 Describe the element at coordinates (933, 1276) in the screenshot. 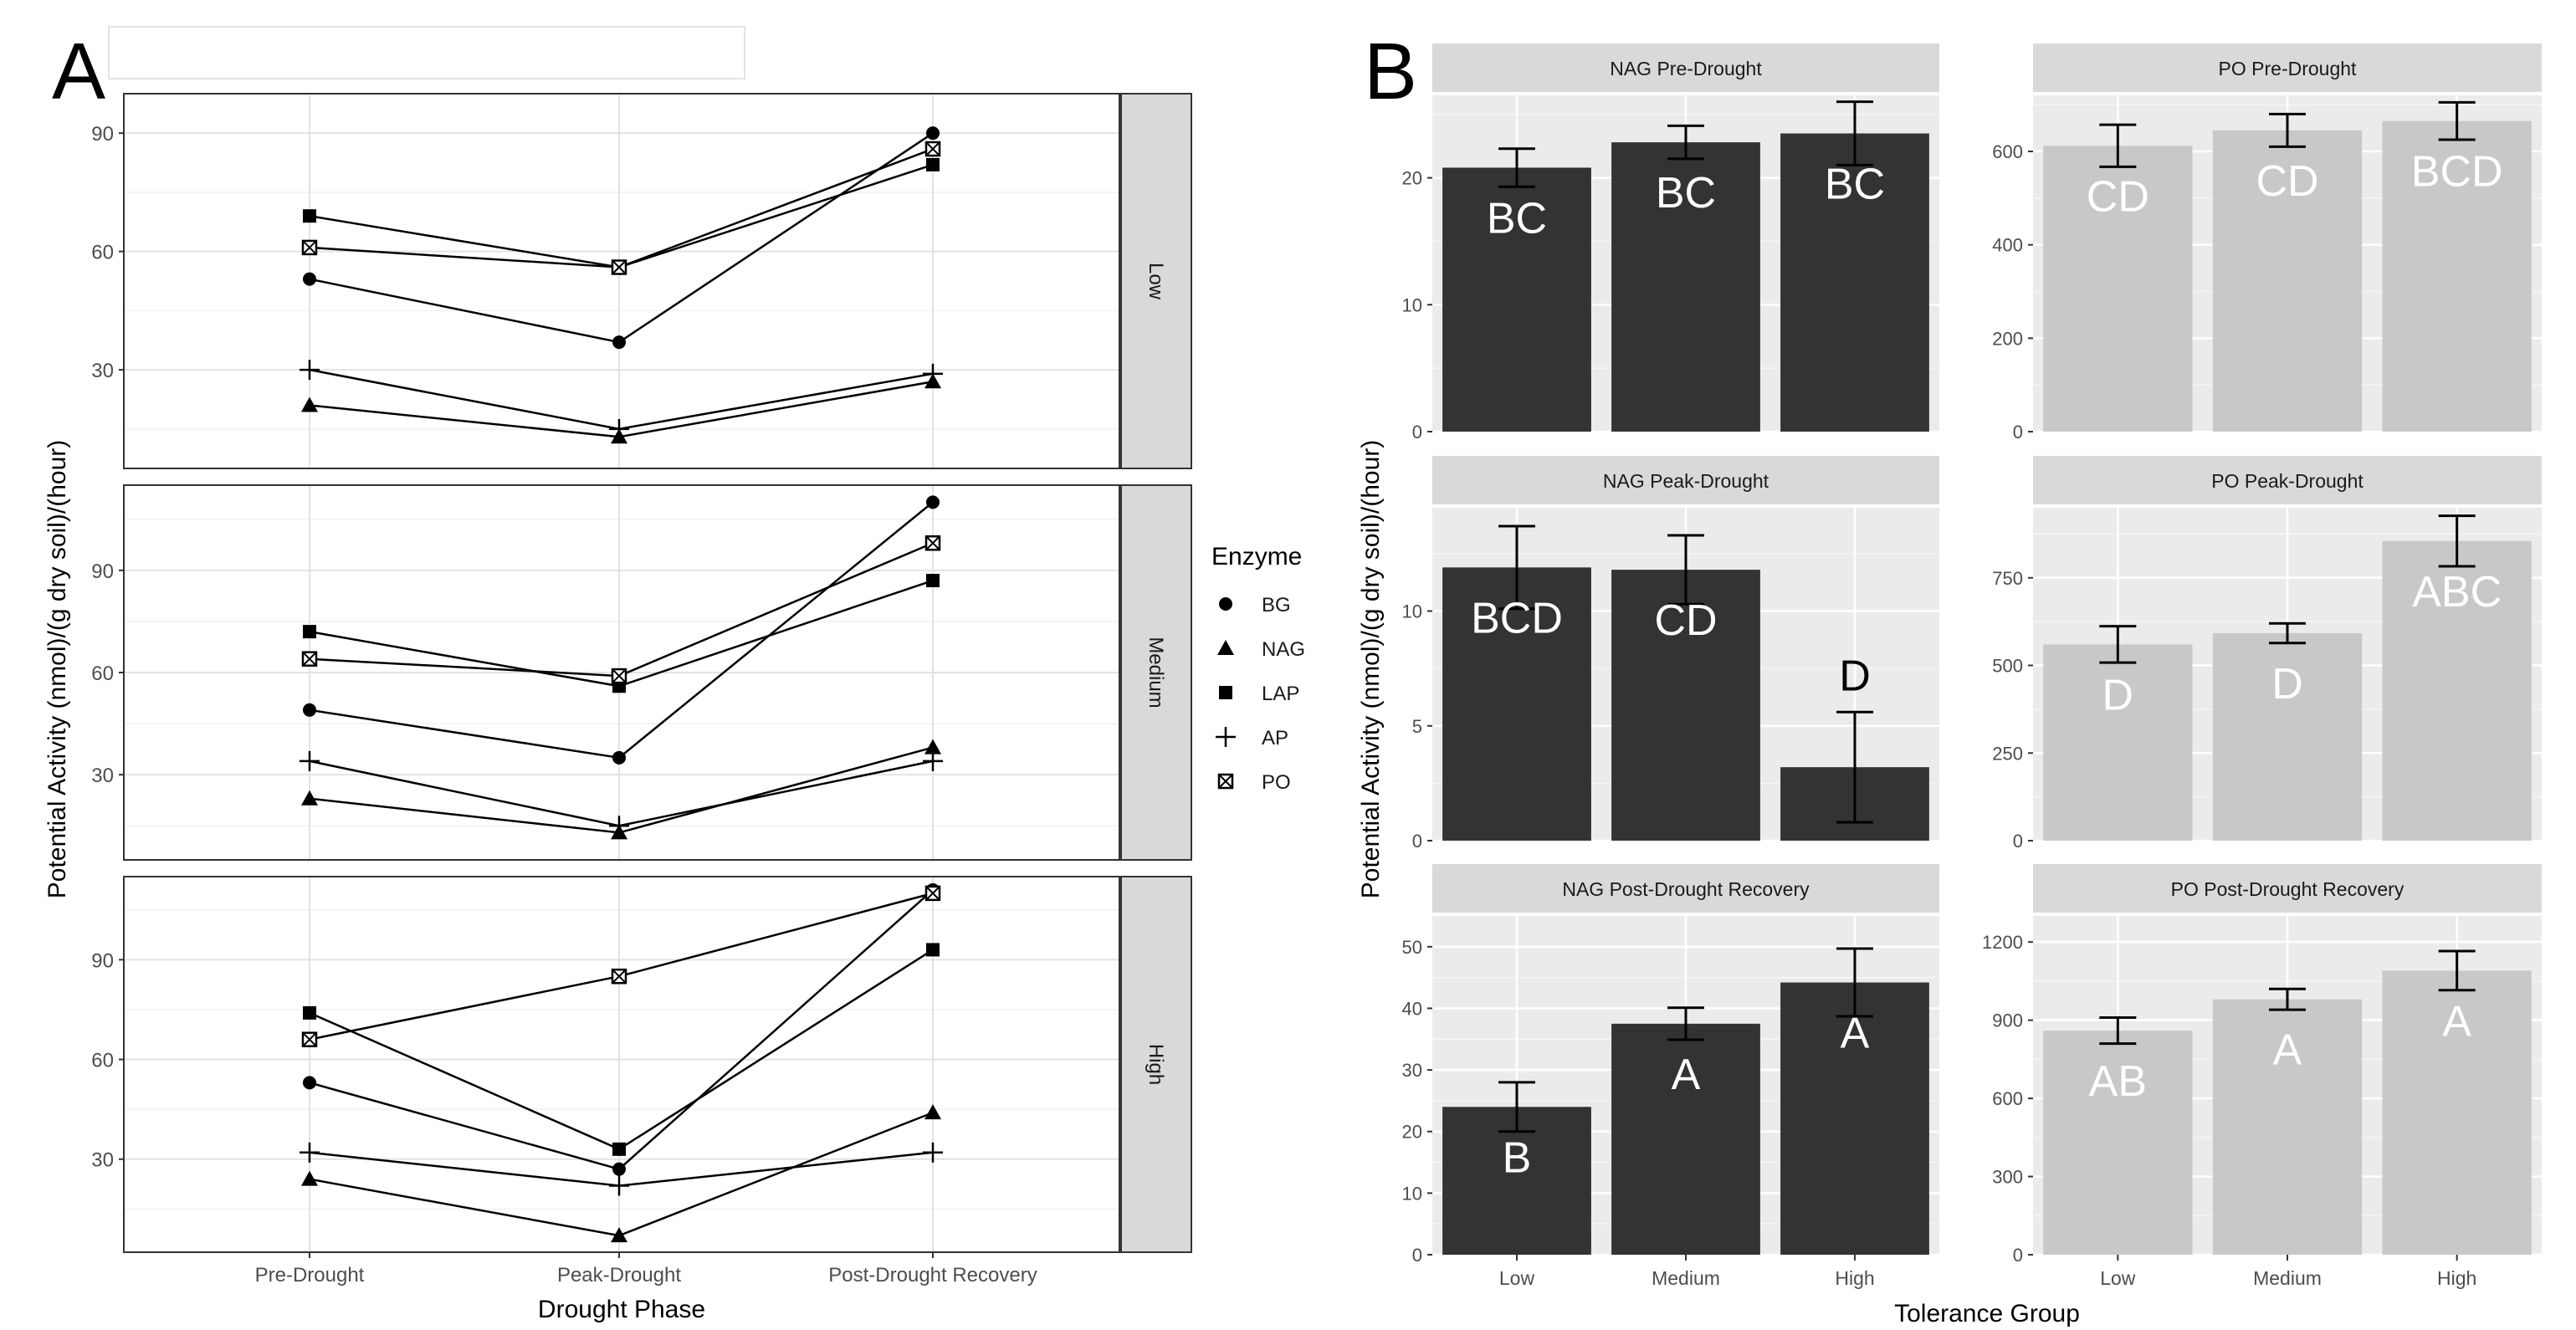

I see `x-tick-label: Post-Drought Recovery` at that location.